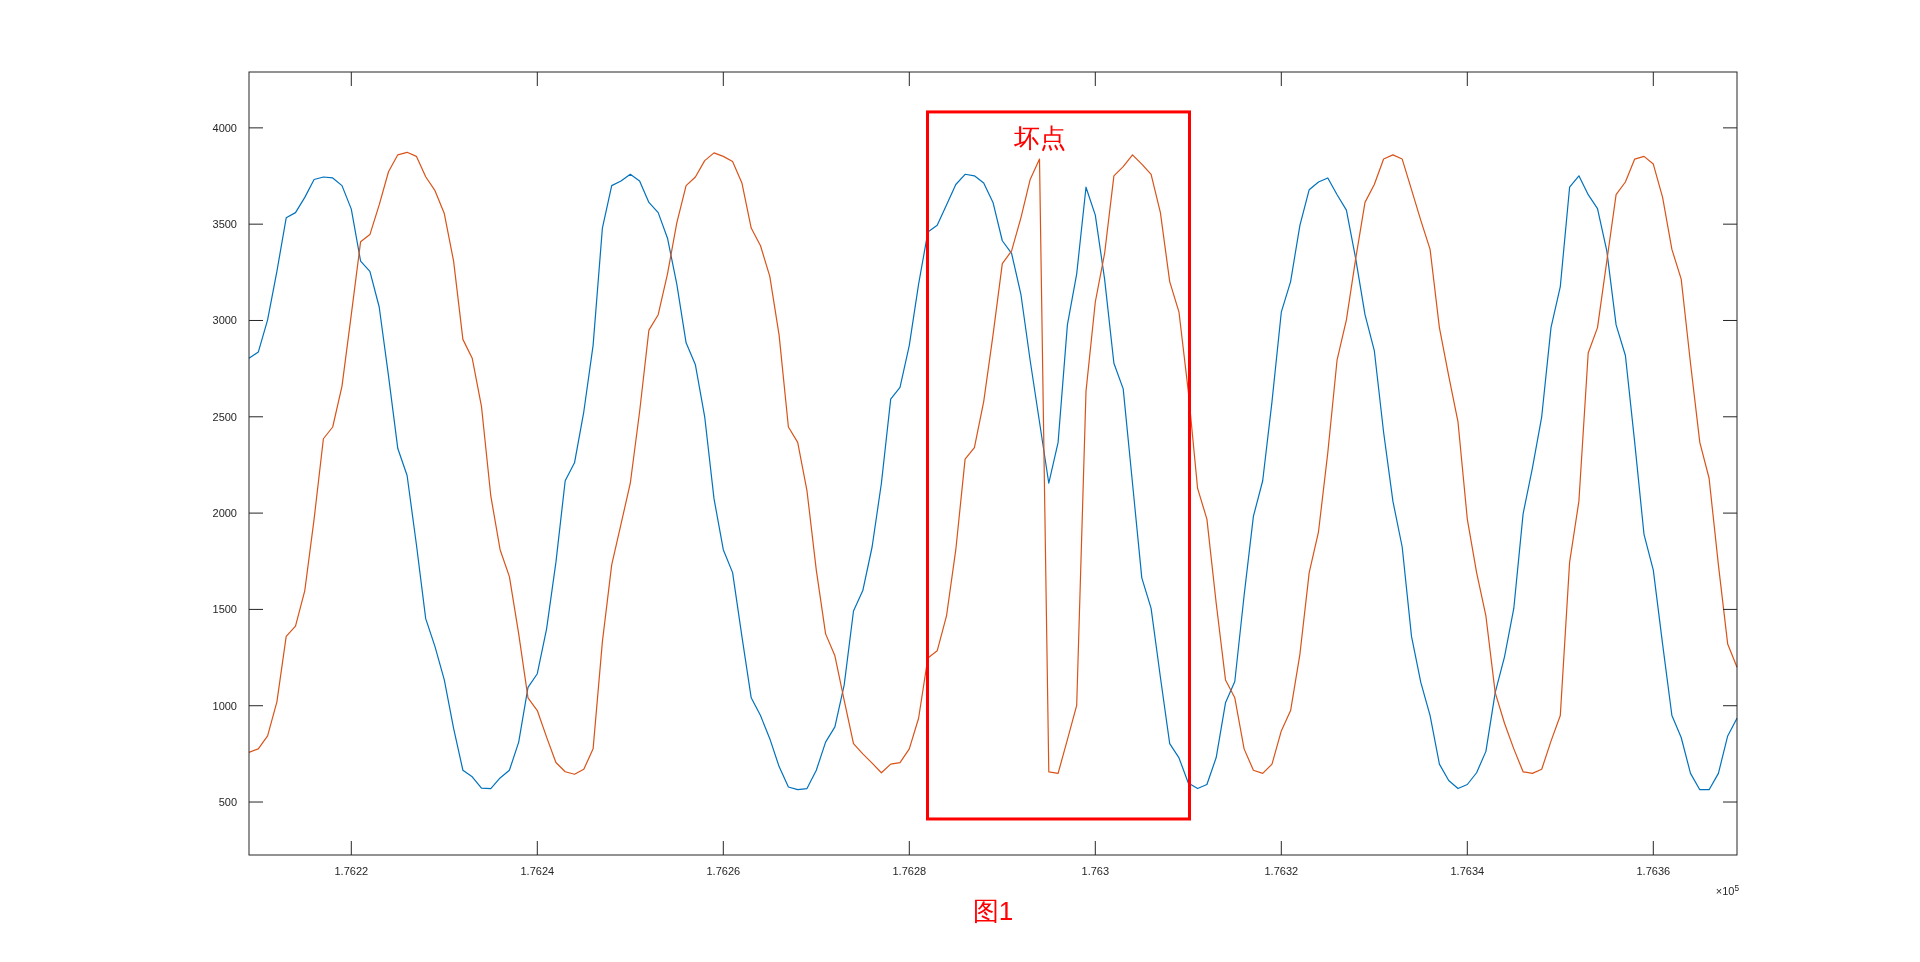 This screenshot has width=1920, height=962. What do you see at coordinates (1727, 890) in the screenshot?
I see `text: ×10$^{5}$` at bounding box center [1727, 890].